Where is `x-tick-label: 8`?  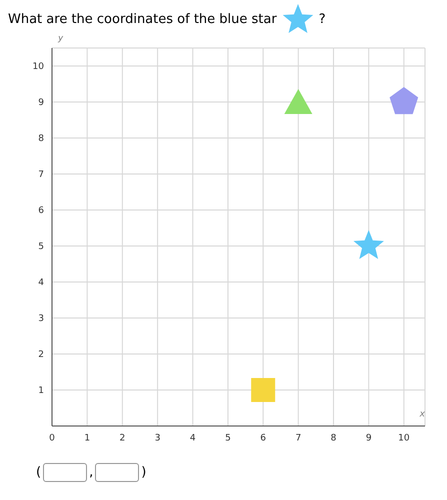 x-tick-label: 8 is located at coordinates (333, 438).